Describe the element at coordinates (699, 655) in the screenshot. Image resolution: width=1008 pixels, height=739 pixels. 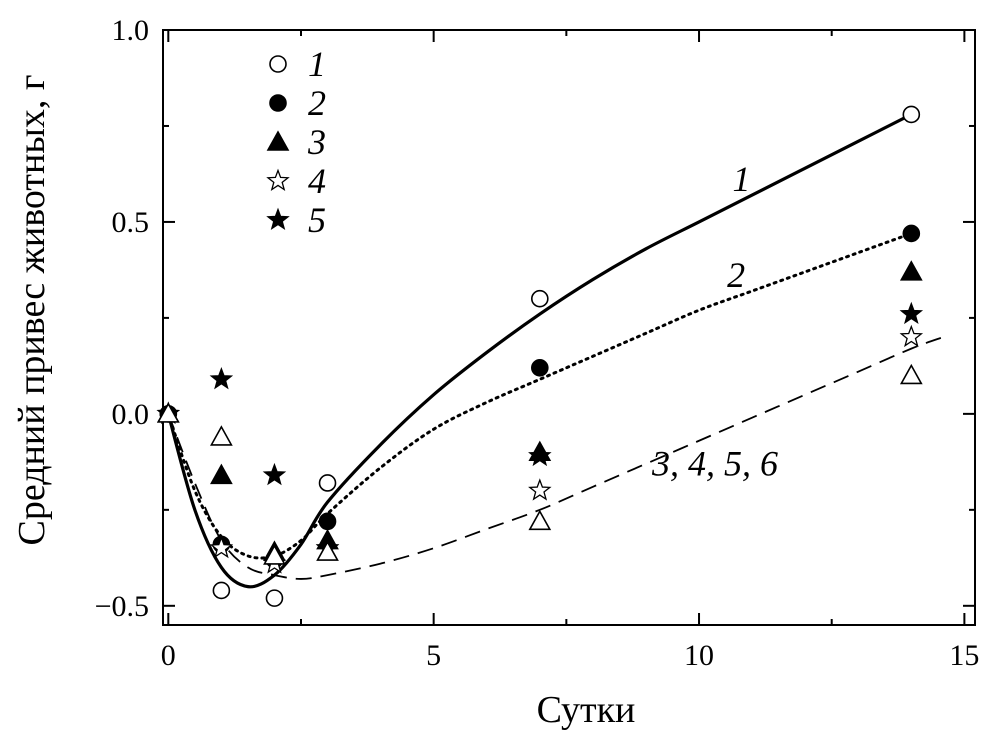
I see `x-tick-label: 10` at that location.